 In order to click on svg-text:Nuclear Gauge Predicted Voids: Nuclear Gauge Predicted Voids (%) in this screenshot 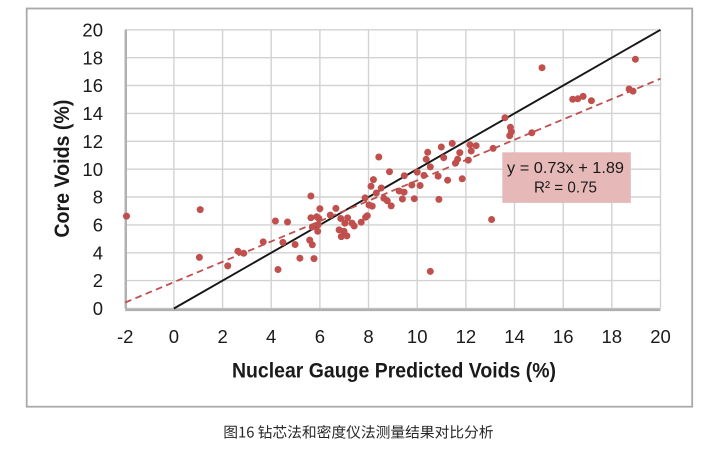, I will do `click(394, 371)`.